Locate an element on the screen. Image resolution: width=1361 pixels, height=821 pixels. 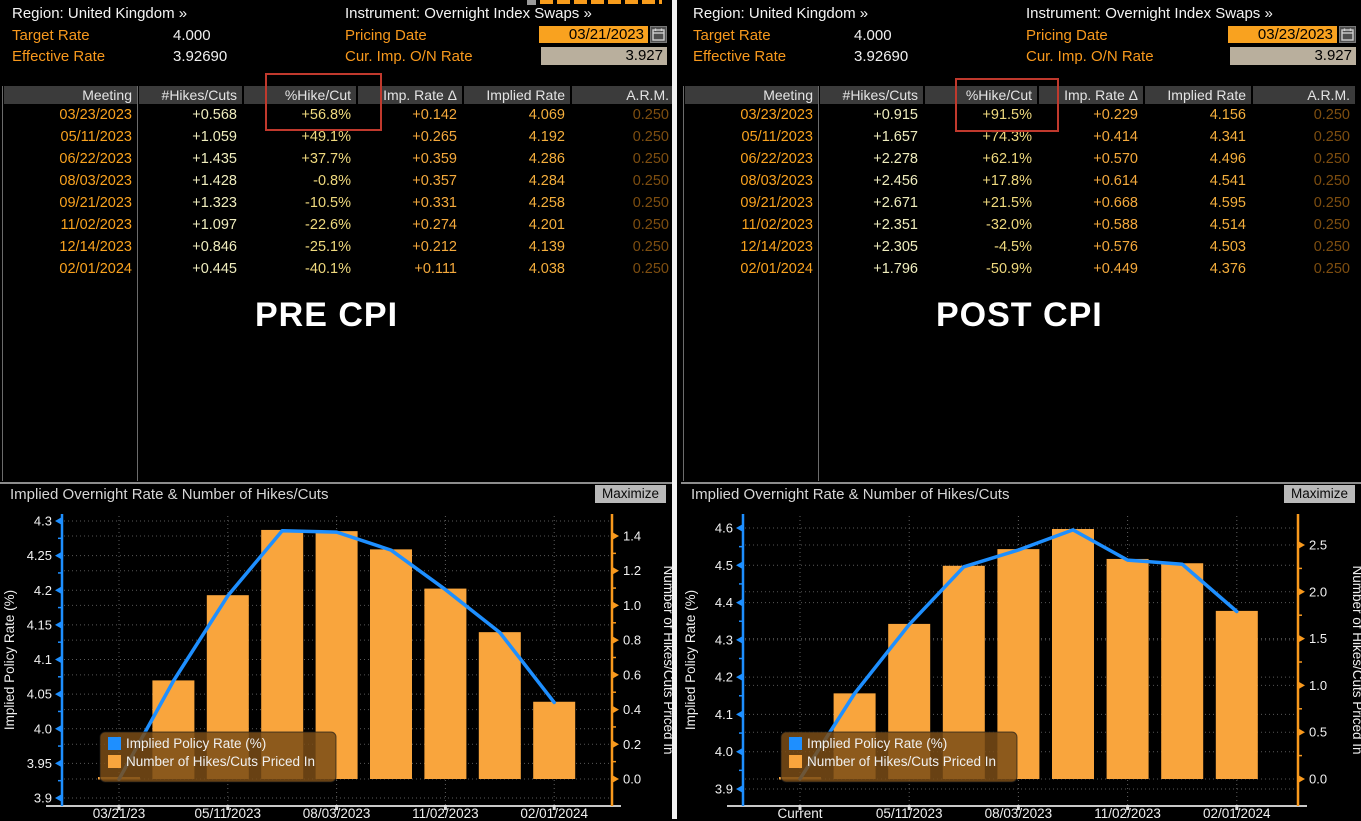
table-cell: 06/22/2023 is located at coordinates (776, 159).